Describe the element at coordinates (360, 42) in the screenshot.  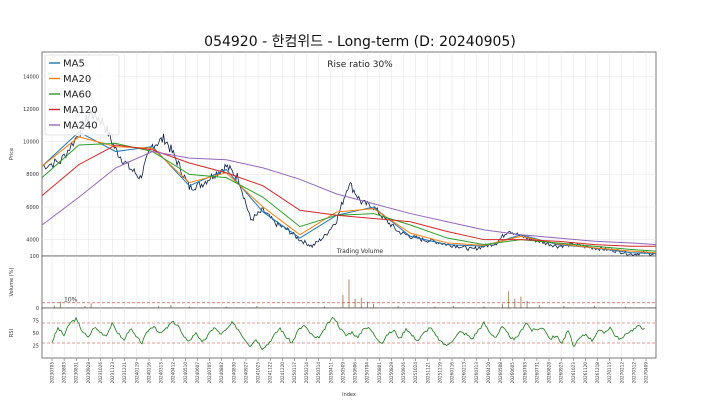
I see `chart-title: 054920 - 한컴위드 - Long-term (D: 20240905)` at that location.